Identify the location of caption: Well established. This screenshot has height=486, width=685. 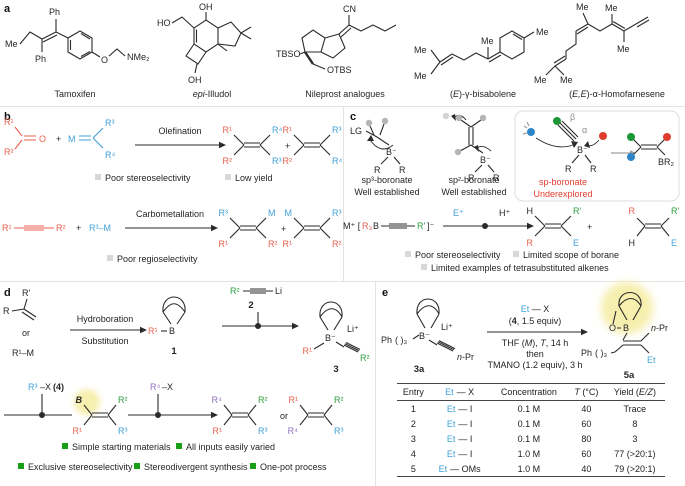
(473, 192).